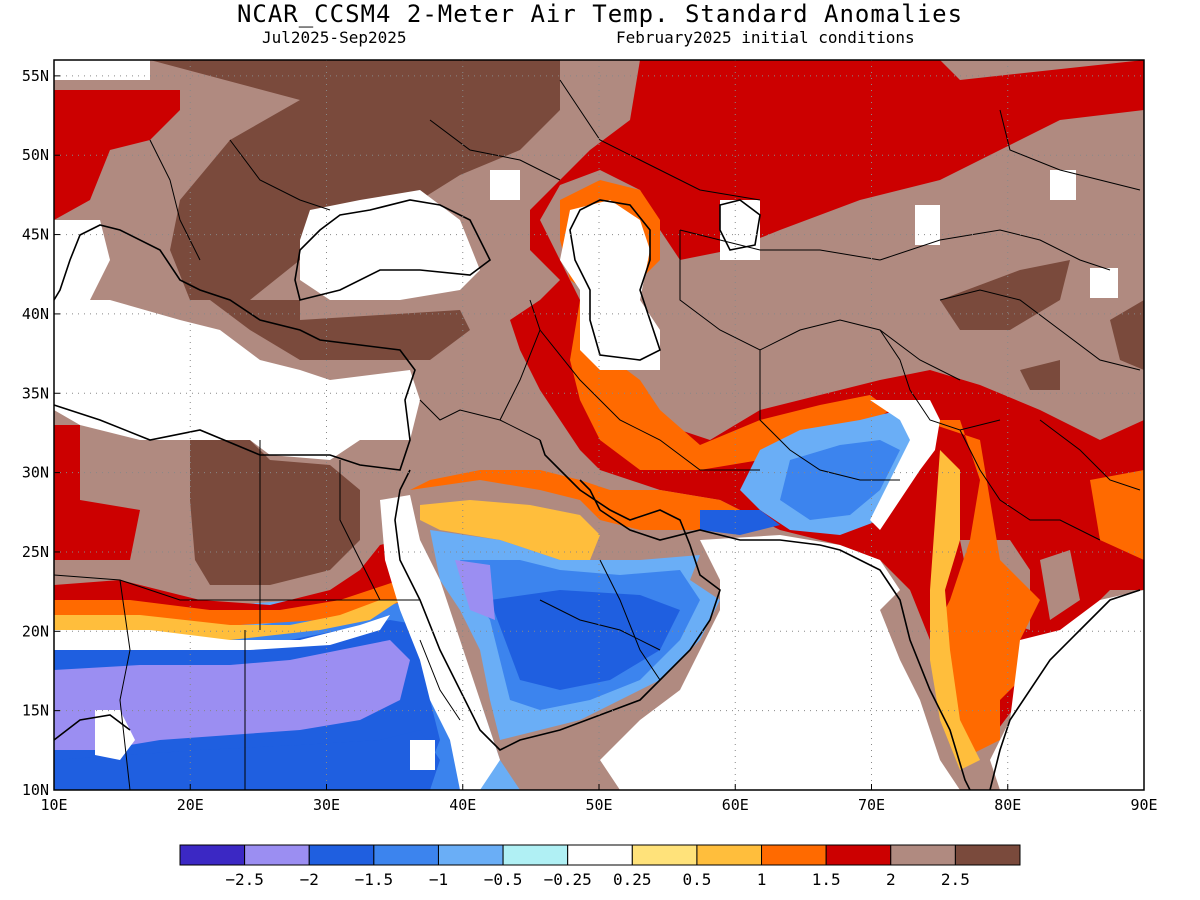 The width and height of the screenshot is (1200, 900). I want to click on colorbar-label: −1.5, so click(374, 879).